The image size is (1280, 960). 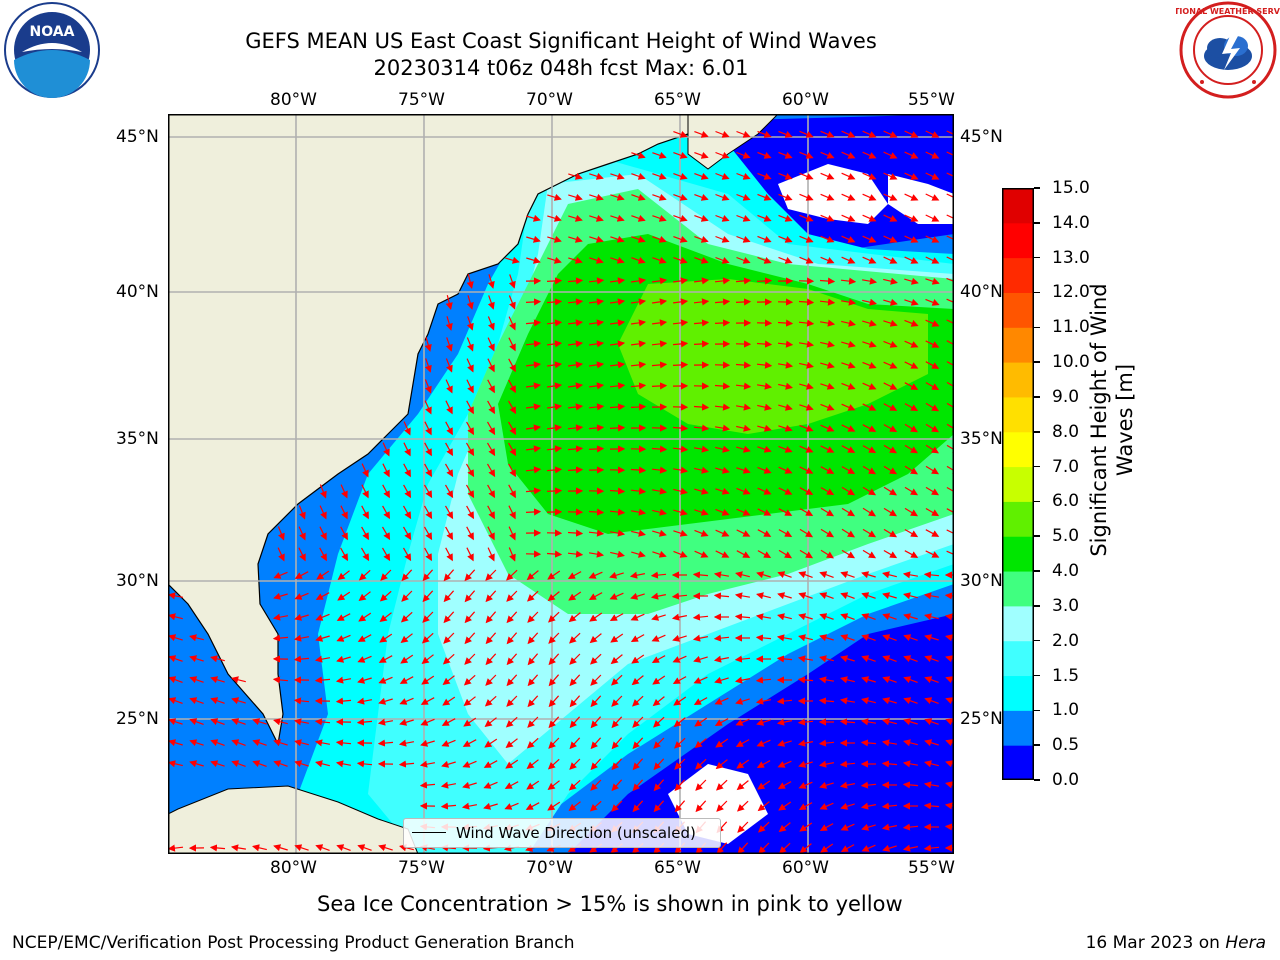 I want to click on colorbar-tick-mark, so click(x=1037, y=710).